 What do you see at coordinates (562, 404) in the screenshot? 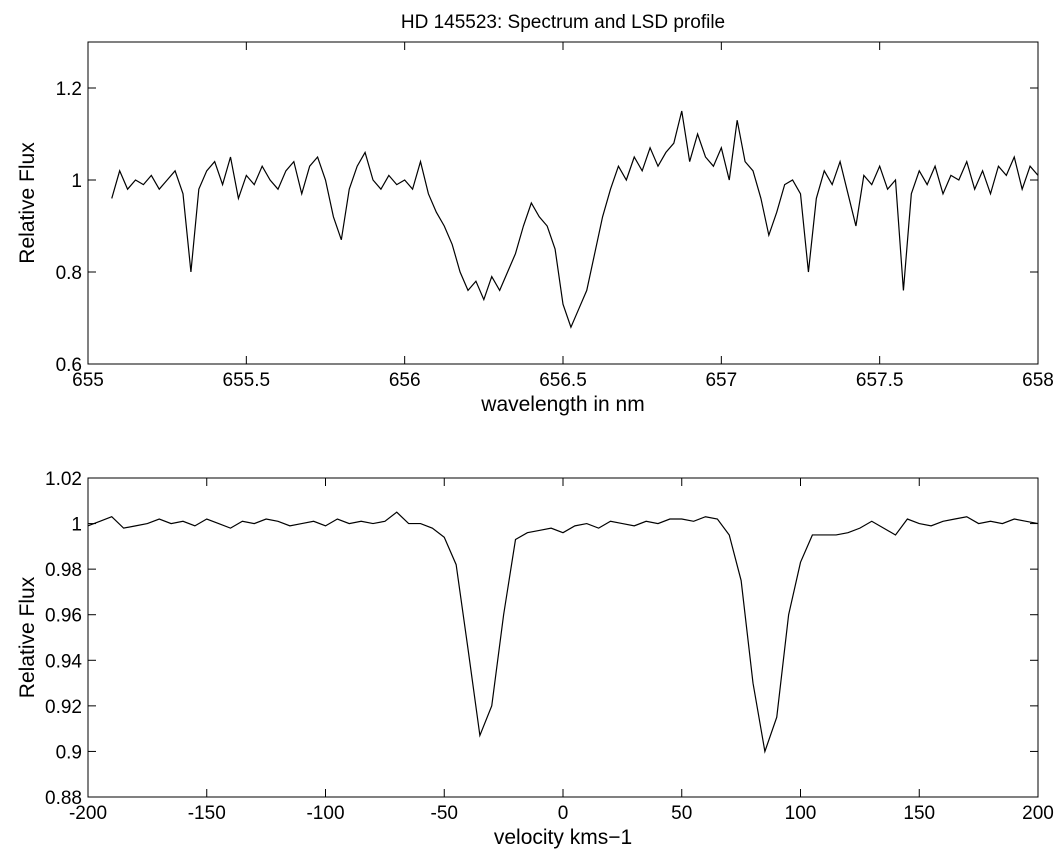
I see `x-axis-label: wavelength in nm` at bounding box center [562, 404].